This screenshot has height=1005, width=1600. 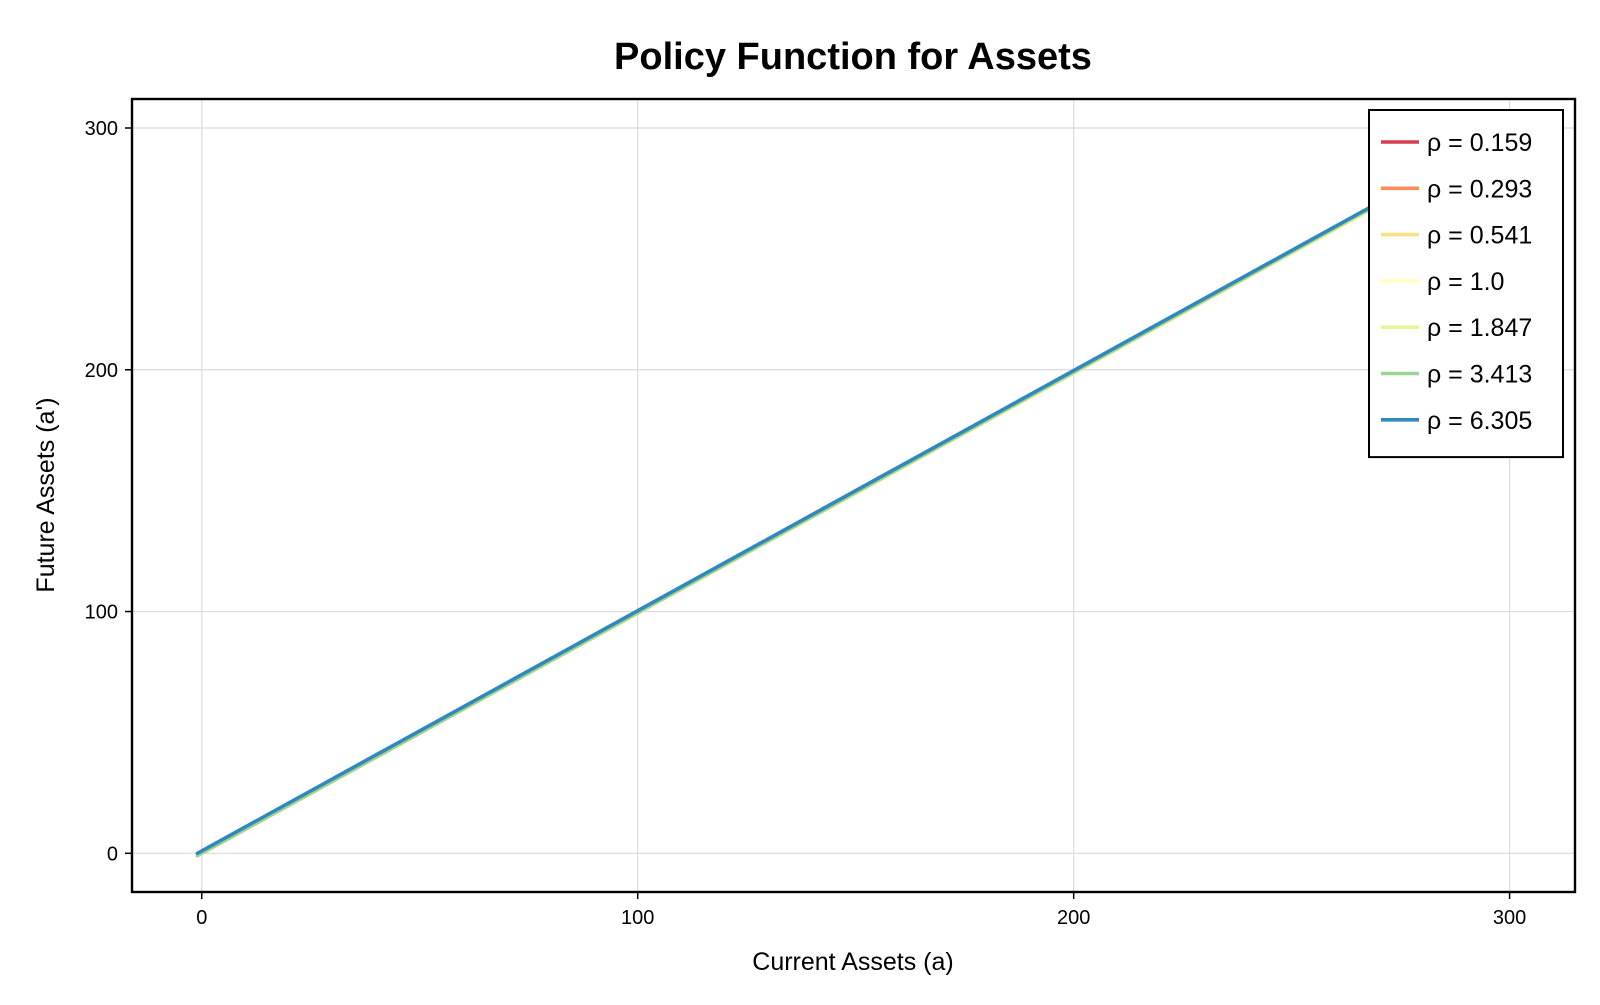 What do you see at coordinates (1479, 189) in the screenshot?
I see `legend-label: ρ = 0.293` at bounding box center [1479, 189].